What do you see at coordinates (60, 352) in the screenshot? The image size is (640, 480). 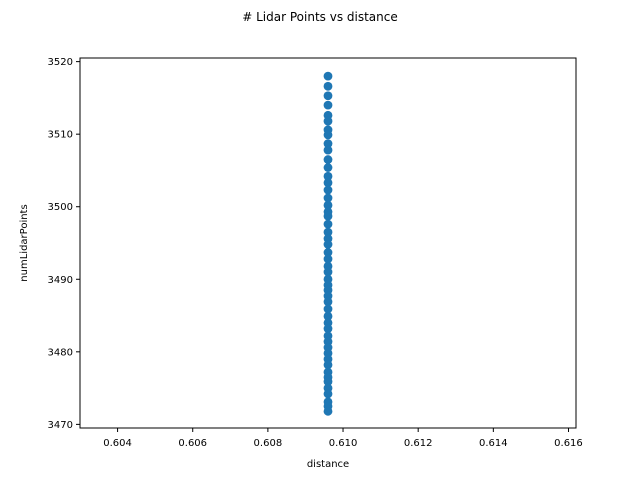 I see `y-tick-label: 3480` at bounding box center [60, 352].